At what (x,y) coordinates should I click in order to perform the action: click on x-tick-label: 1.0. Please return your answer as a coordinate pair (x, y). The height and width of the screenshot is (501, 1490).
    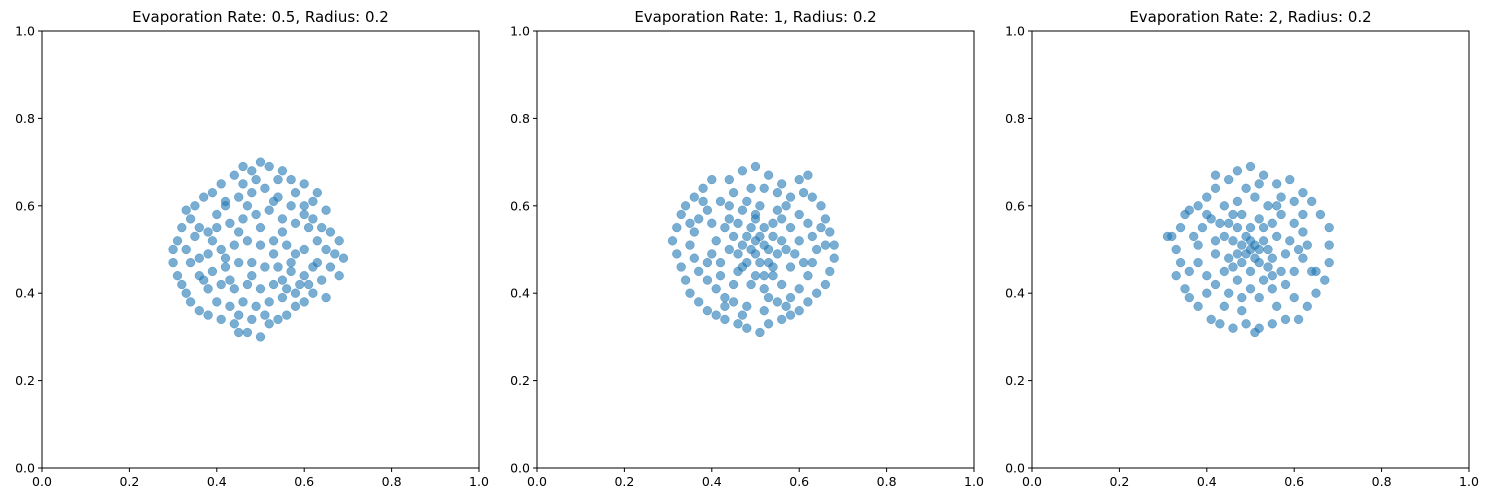
    Looking at the image, I should click on (479, 481).